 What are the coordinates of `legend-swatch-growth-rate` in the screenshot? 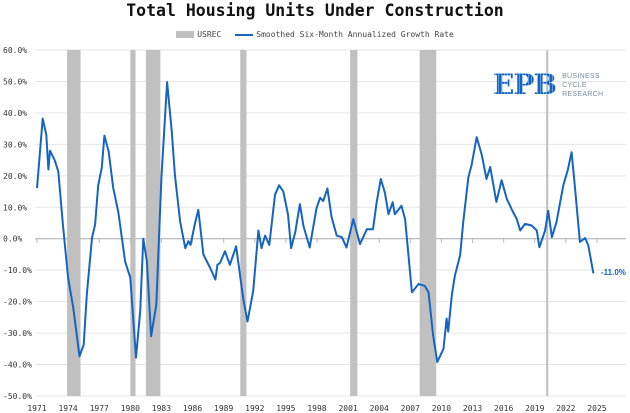 It's located at (244, 34).